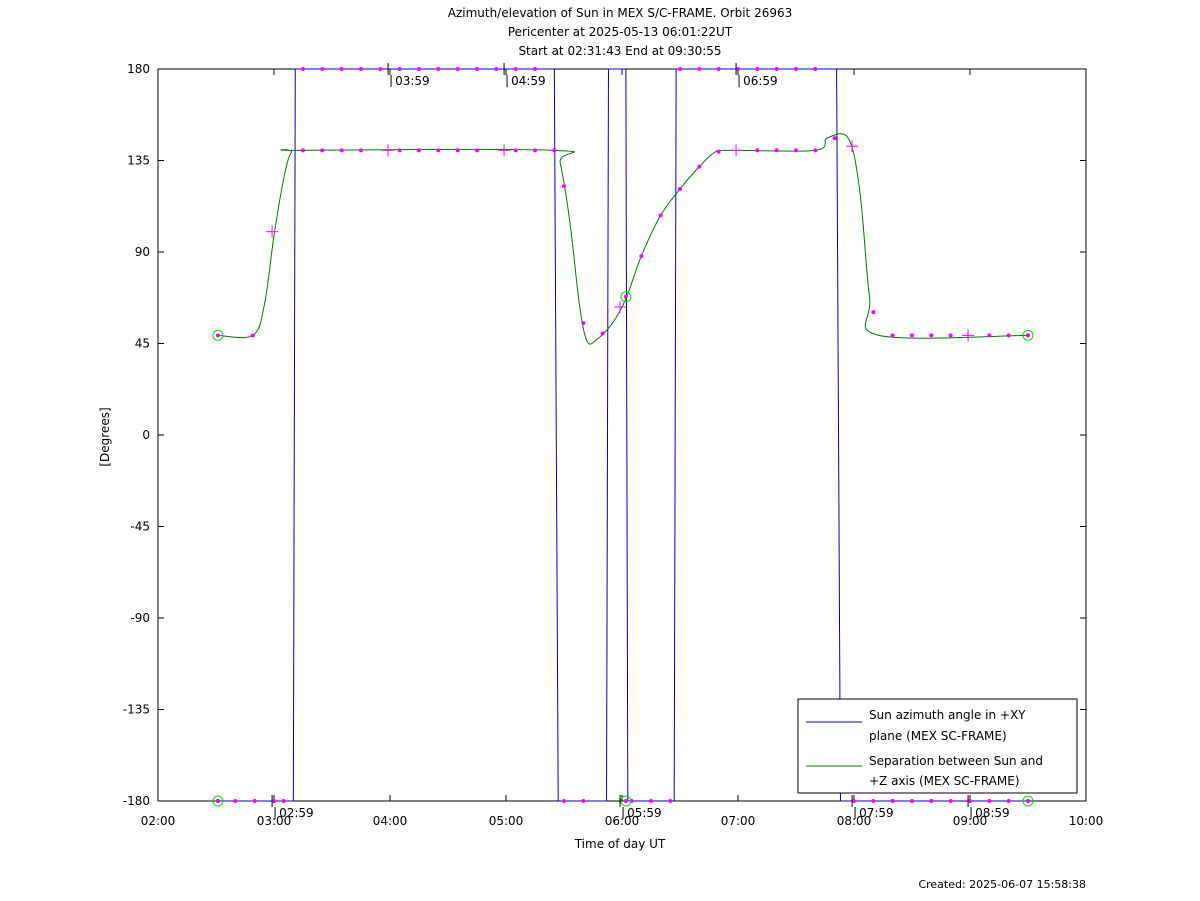  What do you see at coordinates (738, 821) in the screenshot?
I see `x-tick-label: 07:00` at bounding box center [738, 821].